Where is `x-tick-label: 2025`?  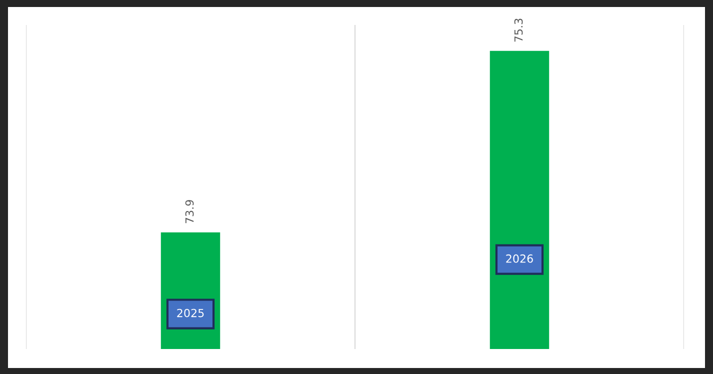 x-tick-label: 2025 is located at coordinates (190, 313).